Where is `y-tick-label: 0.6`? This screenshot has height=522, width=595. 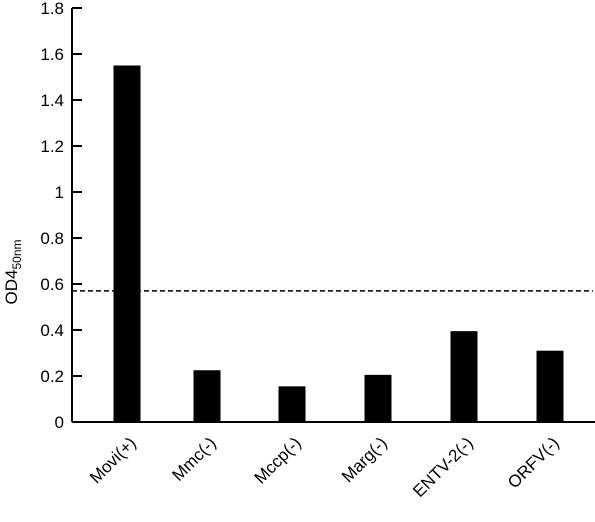 y-tick-label: 0.6 is located at coordinates (52, 284).